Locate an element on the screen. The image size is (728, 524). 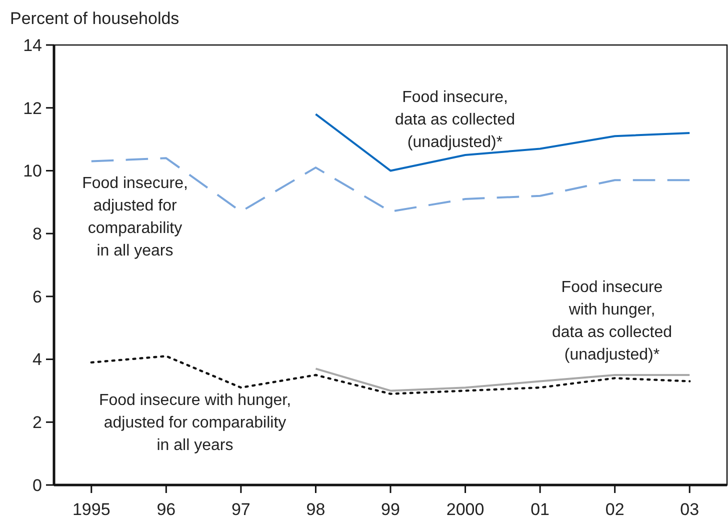
x-tick-label: 1995 is located at coordinates (91, 509).